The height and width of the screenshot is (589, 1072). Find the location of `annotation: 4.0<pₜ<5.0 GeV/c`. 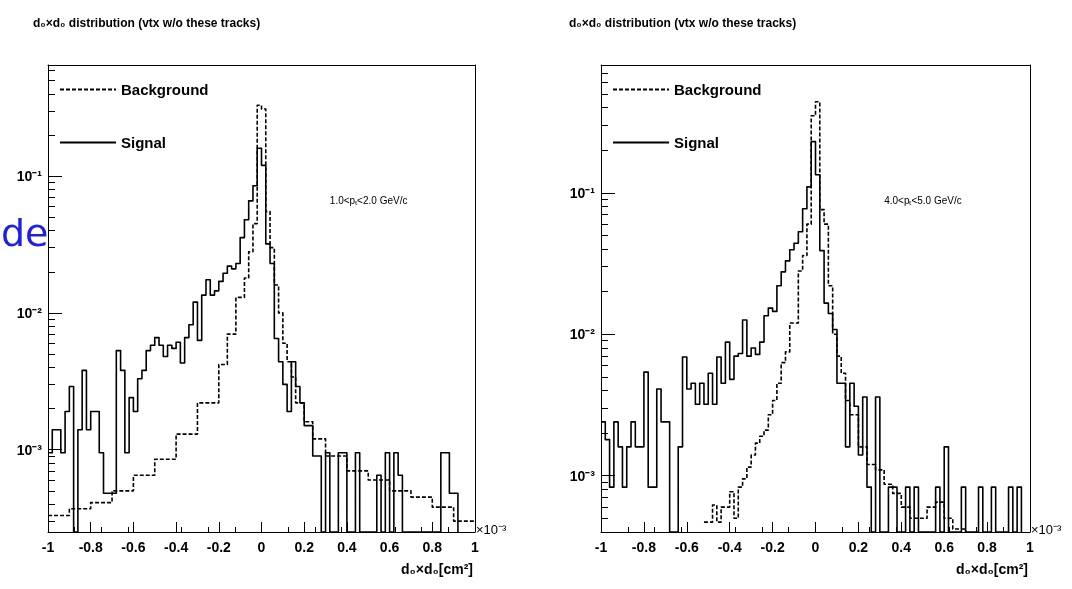

annotation: 4.0<pₜ<5.0 GeV/c is located at coordinates (923, 201).